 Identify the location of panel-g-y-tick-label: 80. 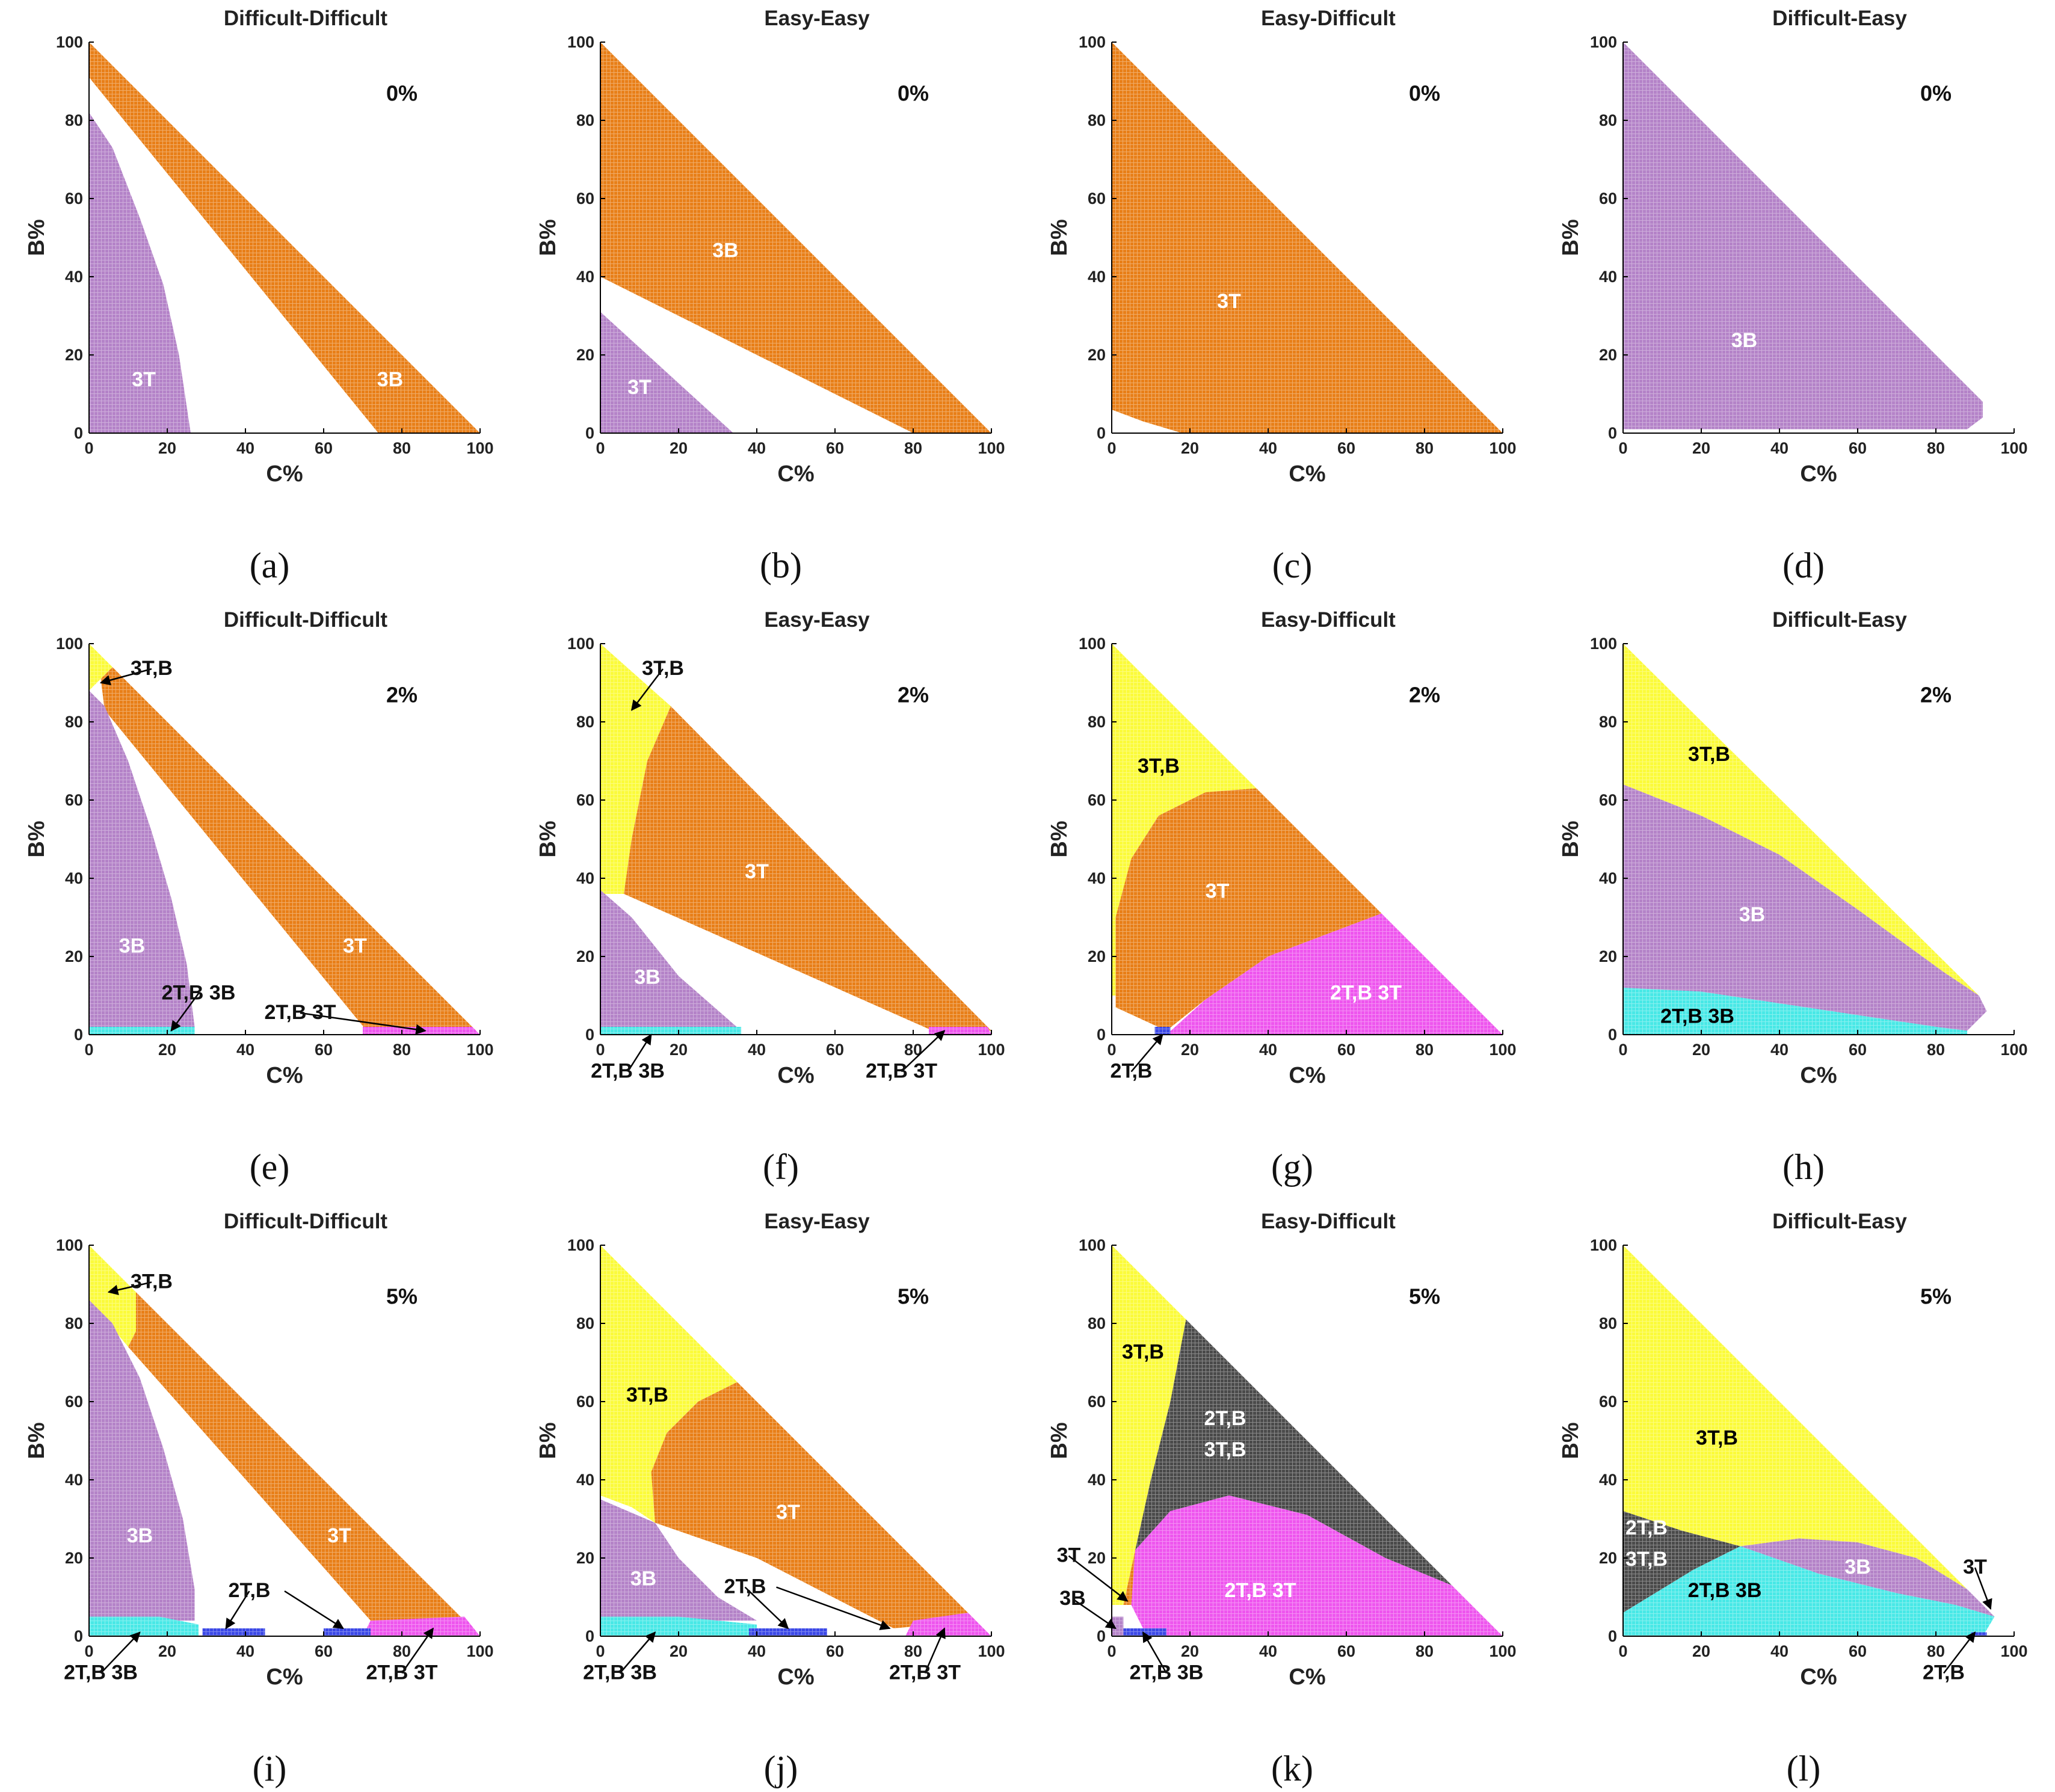
(1097, 722).